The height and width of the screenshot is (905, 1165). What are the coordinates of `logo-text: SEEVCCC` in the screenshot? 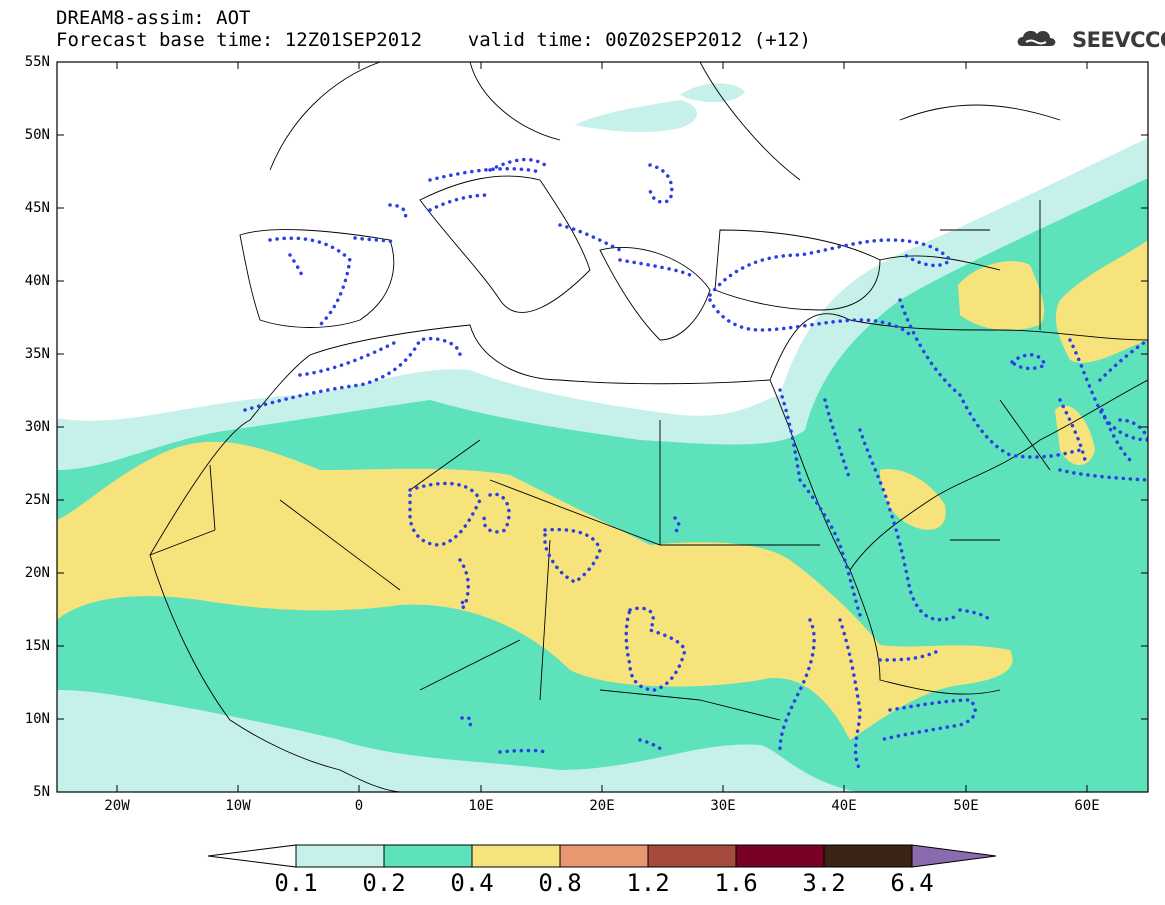 It's located at (1118, 40).